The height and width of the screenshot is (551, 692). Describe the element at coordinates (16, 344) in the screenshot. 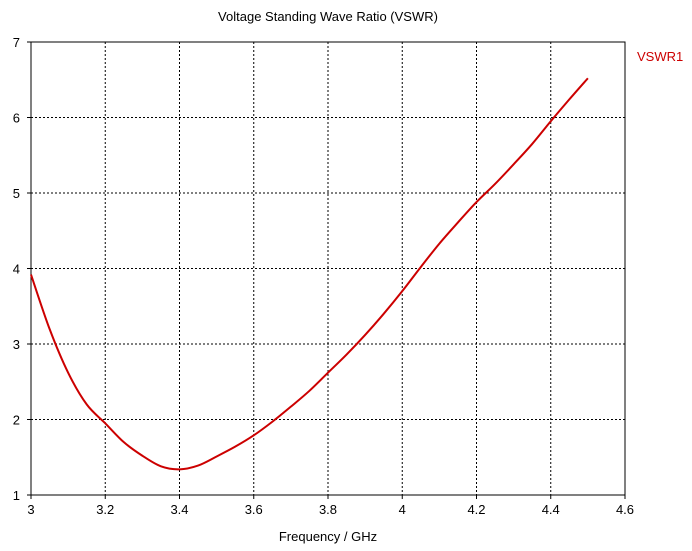

I see `y-tick-label: 3` at that location.